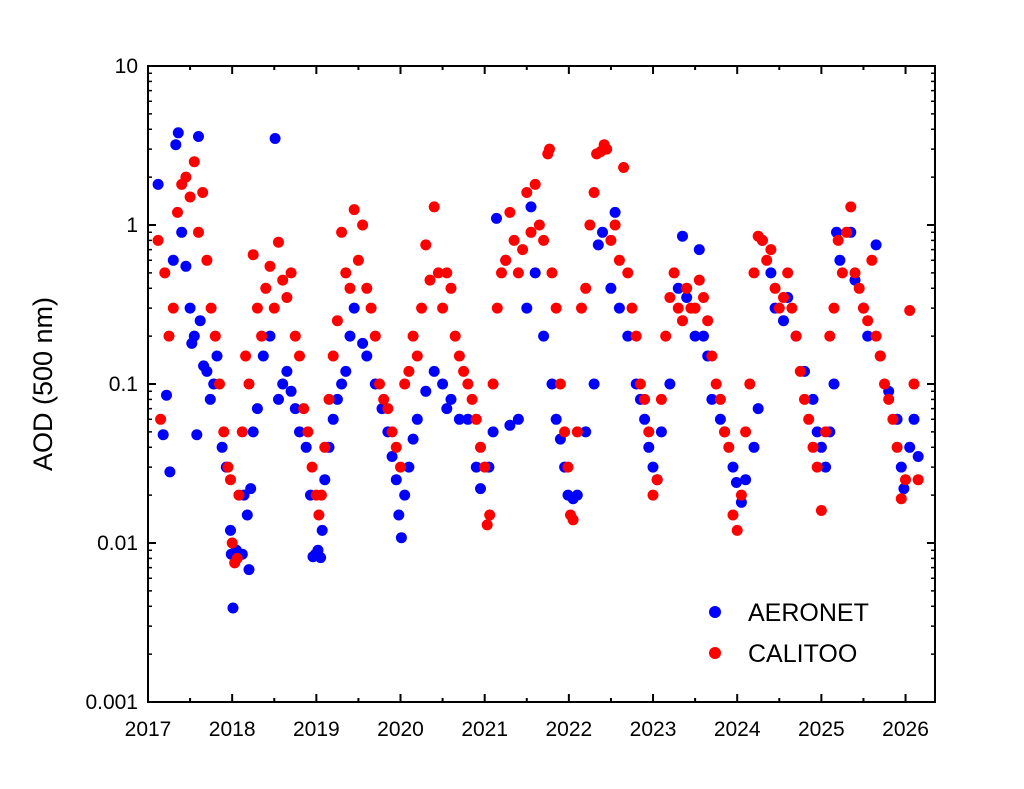 This screenshot has height=789, width=1024. What do you see at coordinates (802, 654) in the screenshot?
I see `legend-label-calitoo: CALITOO` at bounding box center [802, 654].